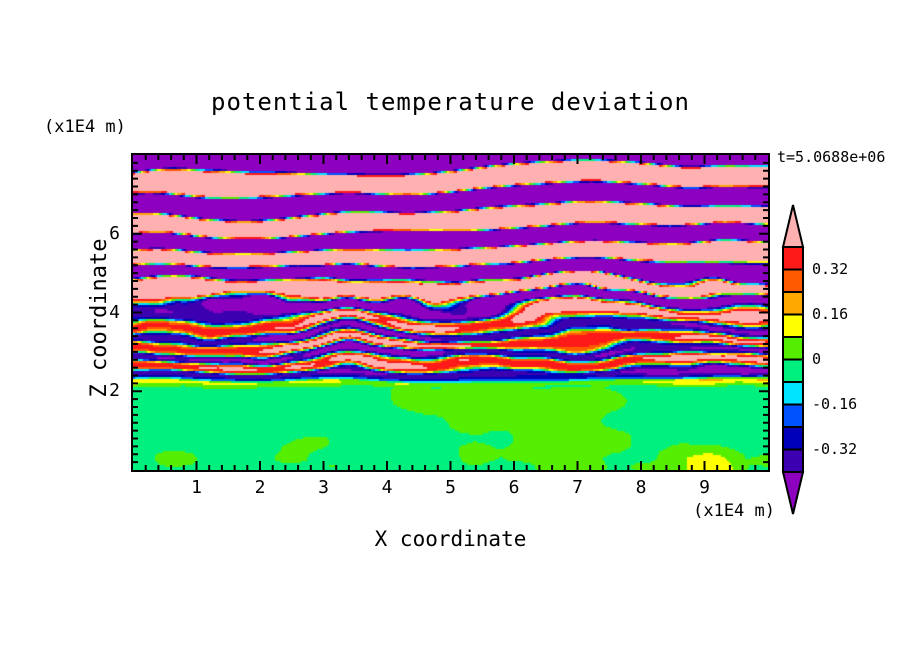 The width and height of the screenshot is (904, 654). Describe the element at coordinates (831, 157) in the screenshot. I see `time-annotation: t=5.0688e+06` at that location.